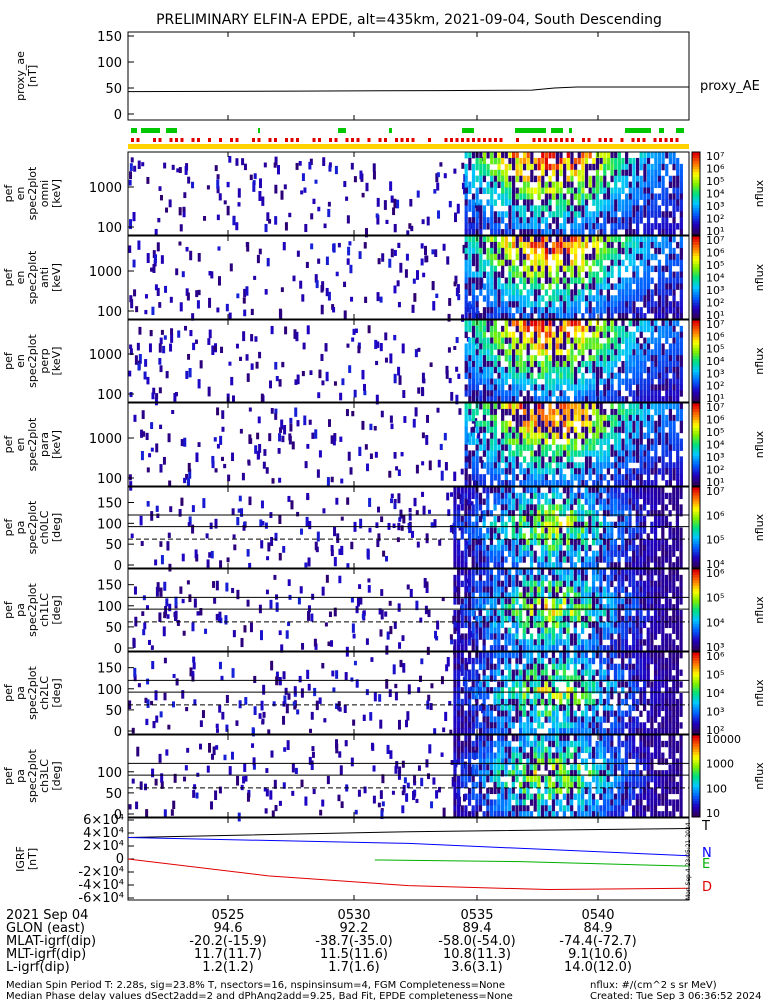 This screenshot has height=1000, width=775. Describe the element at coordinates (8, 277) in the screenshot. I see `pef_en_spec2plot_anti-ylabel-1: pef` at that location.